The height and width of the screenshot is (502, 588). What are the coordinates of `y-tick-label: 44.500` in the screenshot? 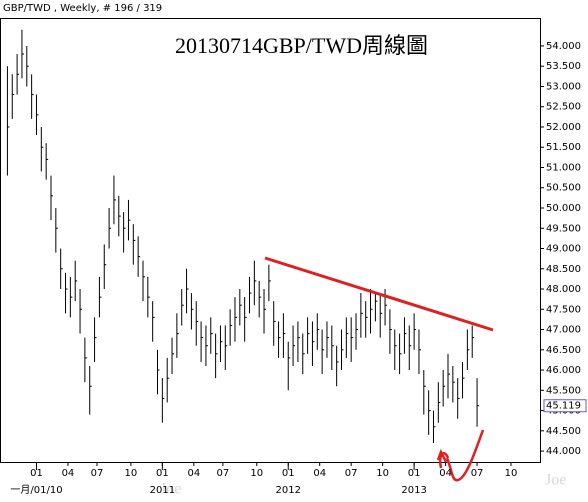 It's located at (563, 431).